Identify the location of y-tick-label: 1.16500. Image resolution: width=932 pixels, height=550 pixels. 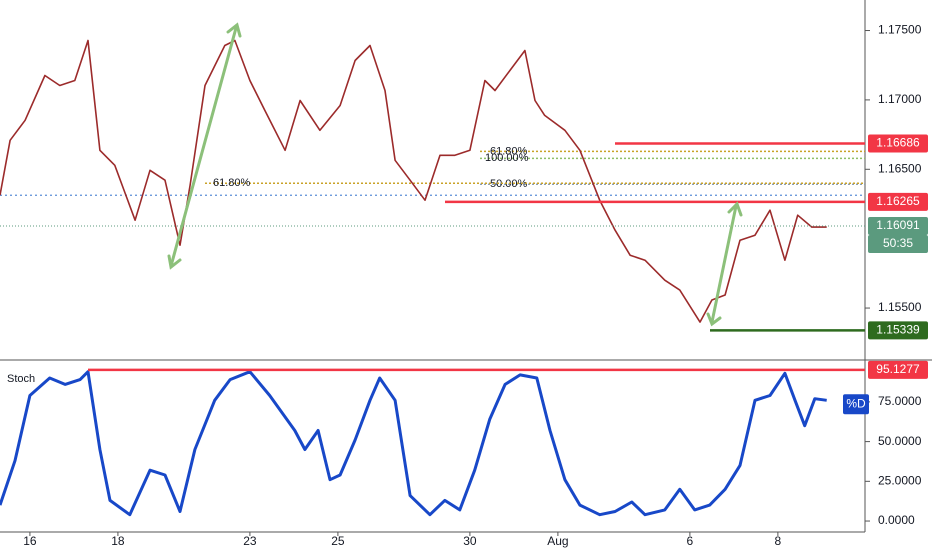
(900, 168).